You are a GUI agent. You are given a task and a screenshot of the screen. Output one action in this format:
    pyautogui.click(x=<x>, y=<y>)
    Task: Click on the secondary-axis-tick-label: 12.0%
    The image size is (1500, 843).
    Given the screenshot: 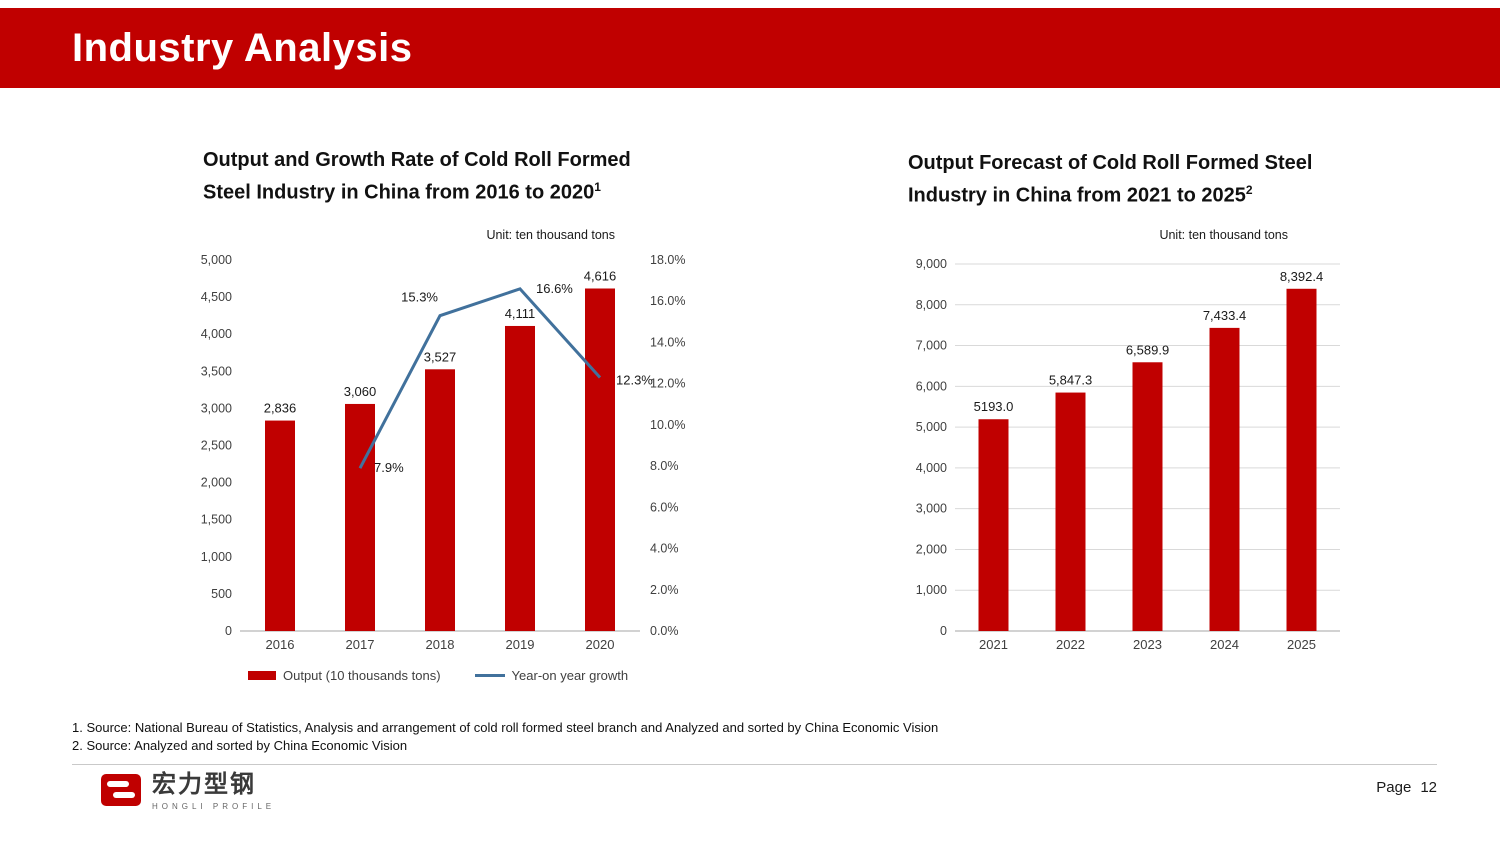 What is the action you would take?
    pyautogui.click(x=667, y=384)
    